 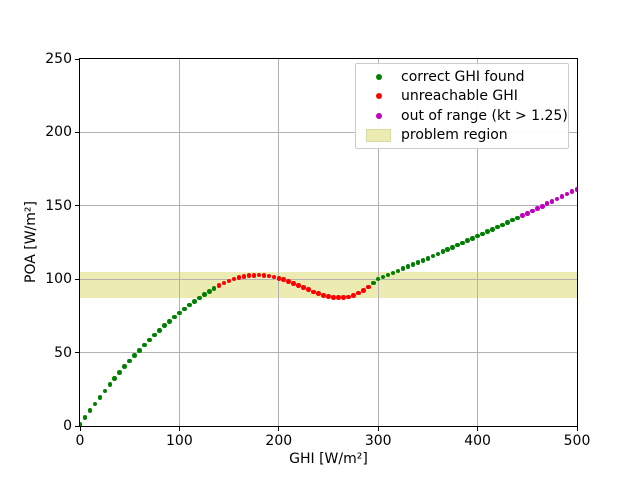 What do you see at coordinates (328, 285) in the screenshot?
I see `problem-region-band` at bounding box center [328, 285].